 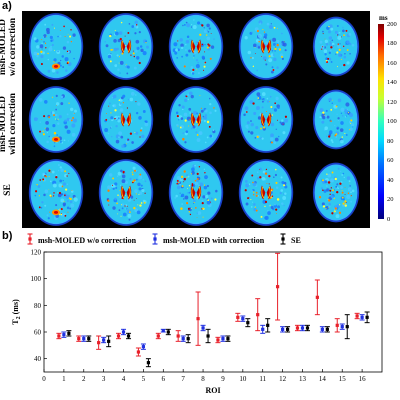 I want to click on x-axis-label: ROI, so click(x=212, y=390).